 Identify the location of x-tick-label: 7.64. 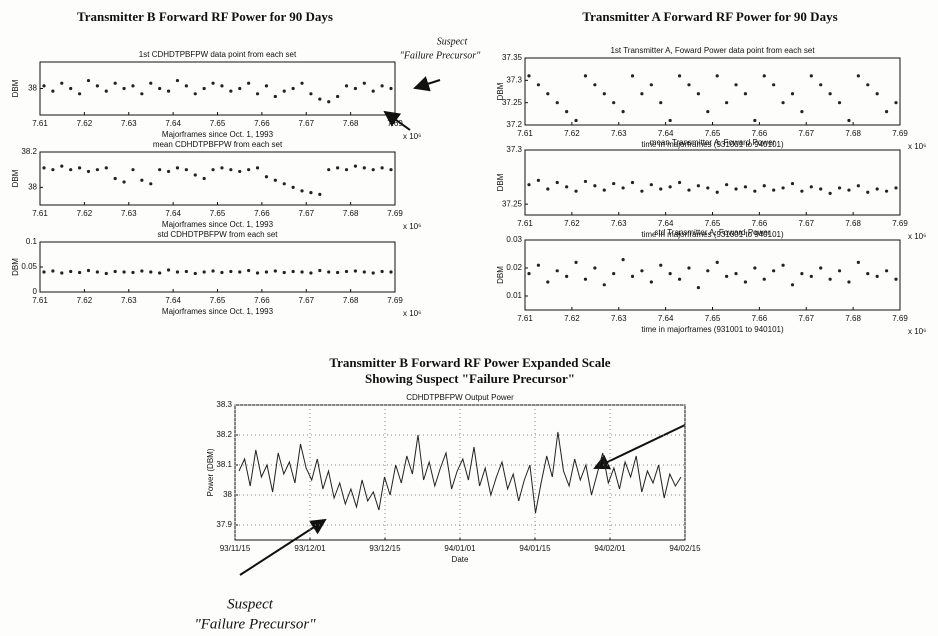
(666, 223).